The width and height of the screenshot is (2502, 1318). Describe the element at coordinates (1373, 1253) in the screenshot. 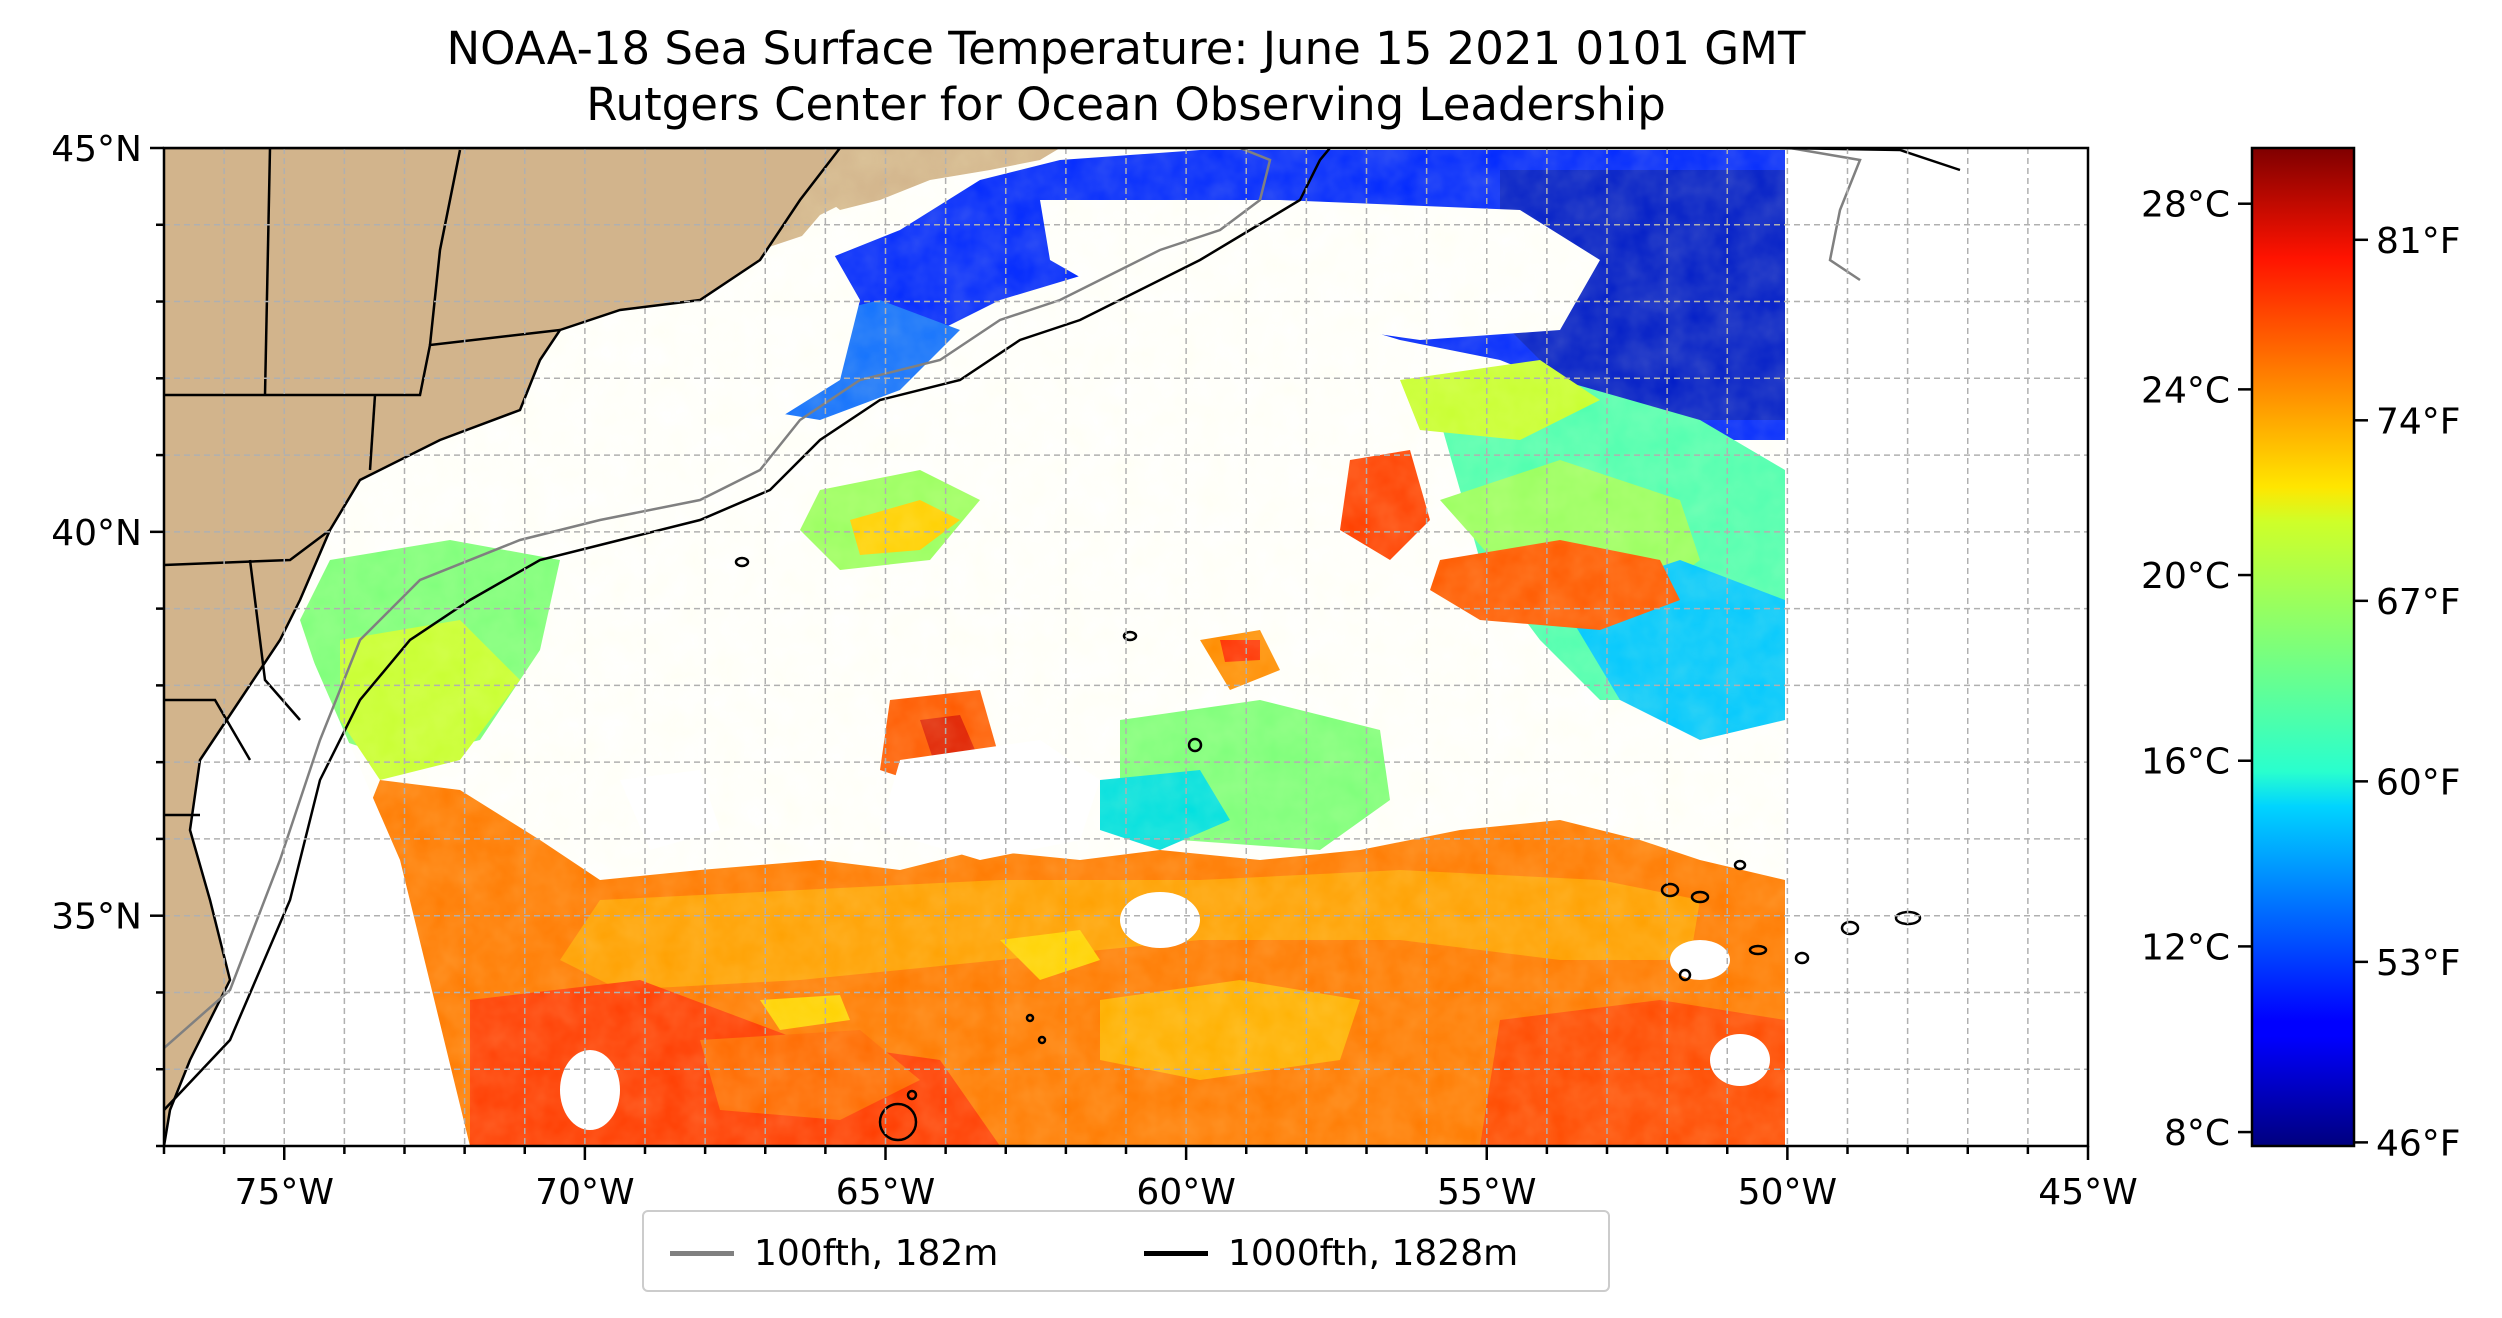

I see `legend-label-1000fth: 1000fth, 1828m` at that location.